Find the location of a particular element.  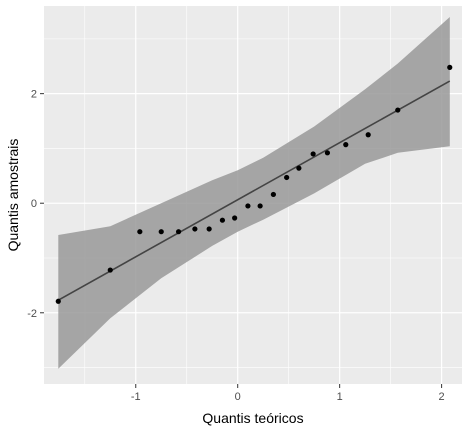

x-axis-title: Quantis teóricos is located at coordinates (252, 418).